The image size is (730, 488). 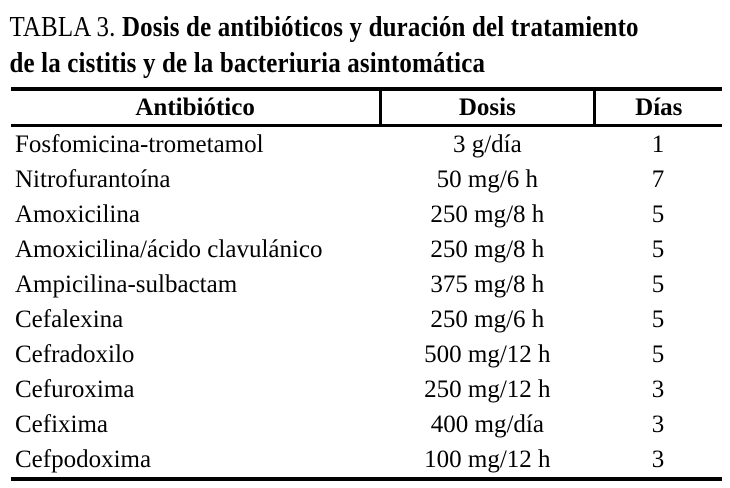 I want to click on cell-antibiotico: Cefalexina, so click(x=69, y=319).